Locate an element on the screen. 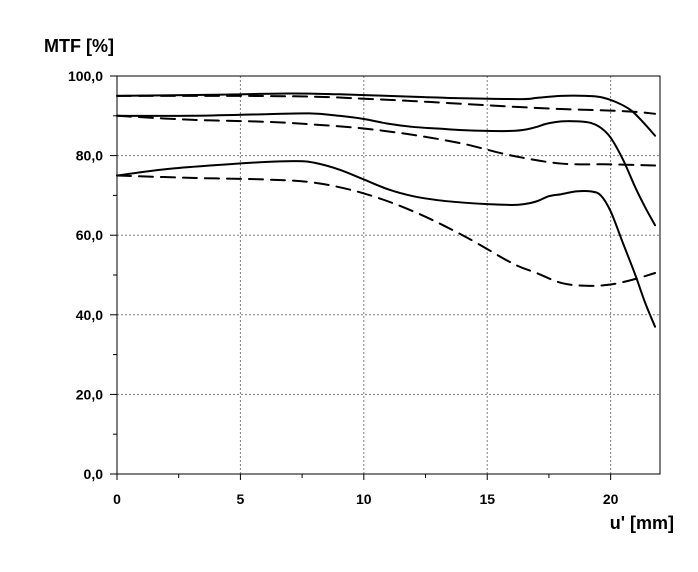 The image size is (698, 572). x-tick-label: 5 is located at coordinates (241, 499).